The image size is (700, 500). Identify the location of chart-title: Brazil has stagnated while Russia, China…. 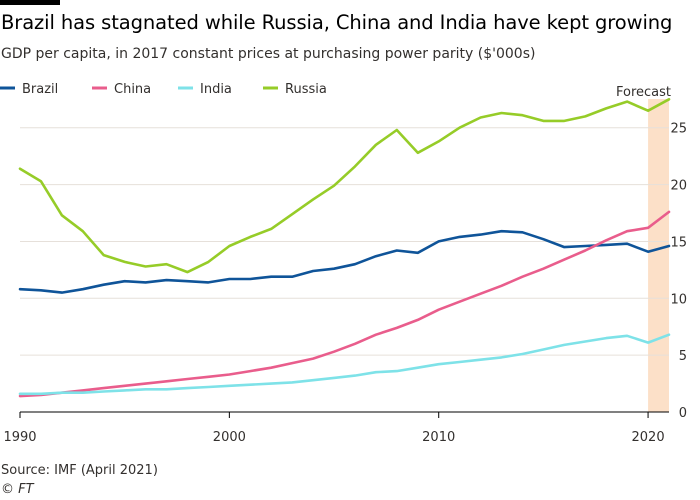
(337, 22).